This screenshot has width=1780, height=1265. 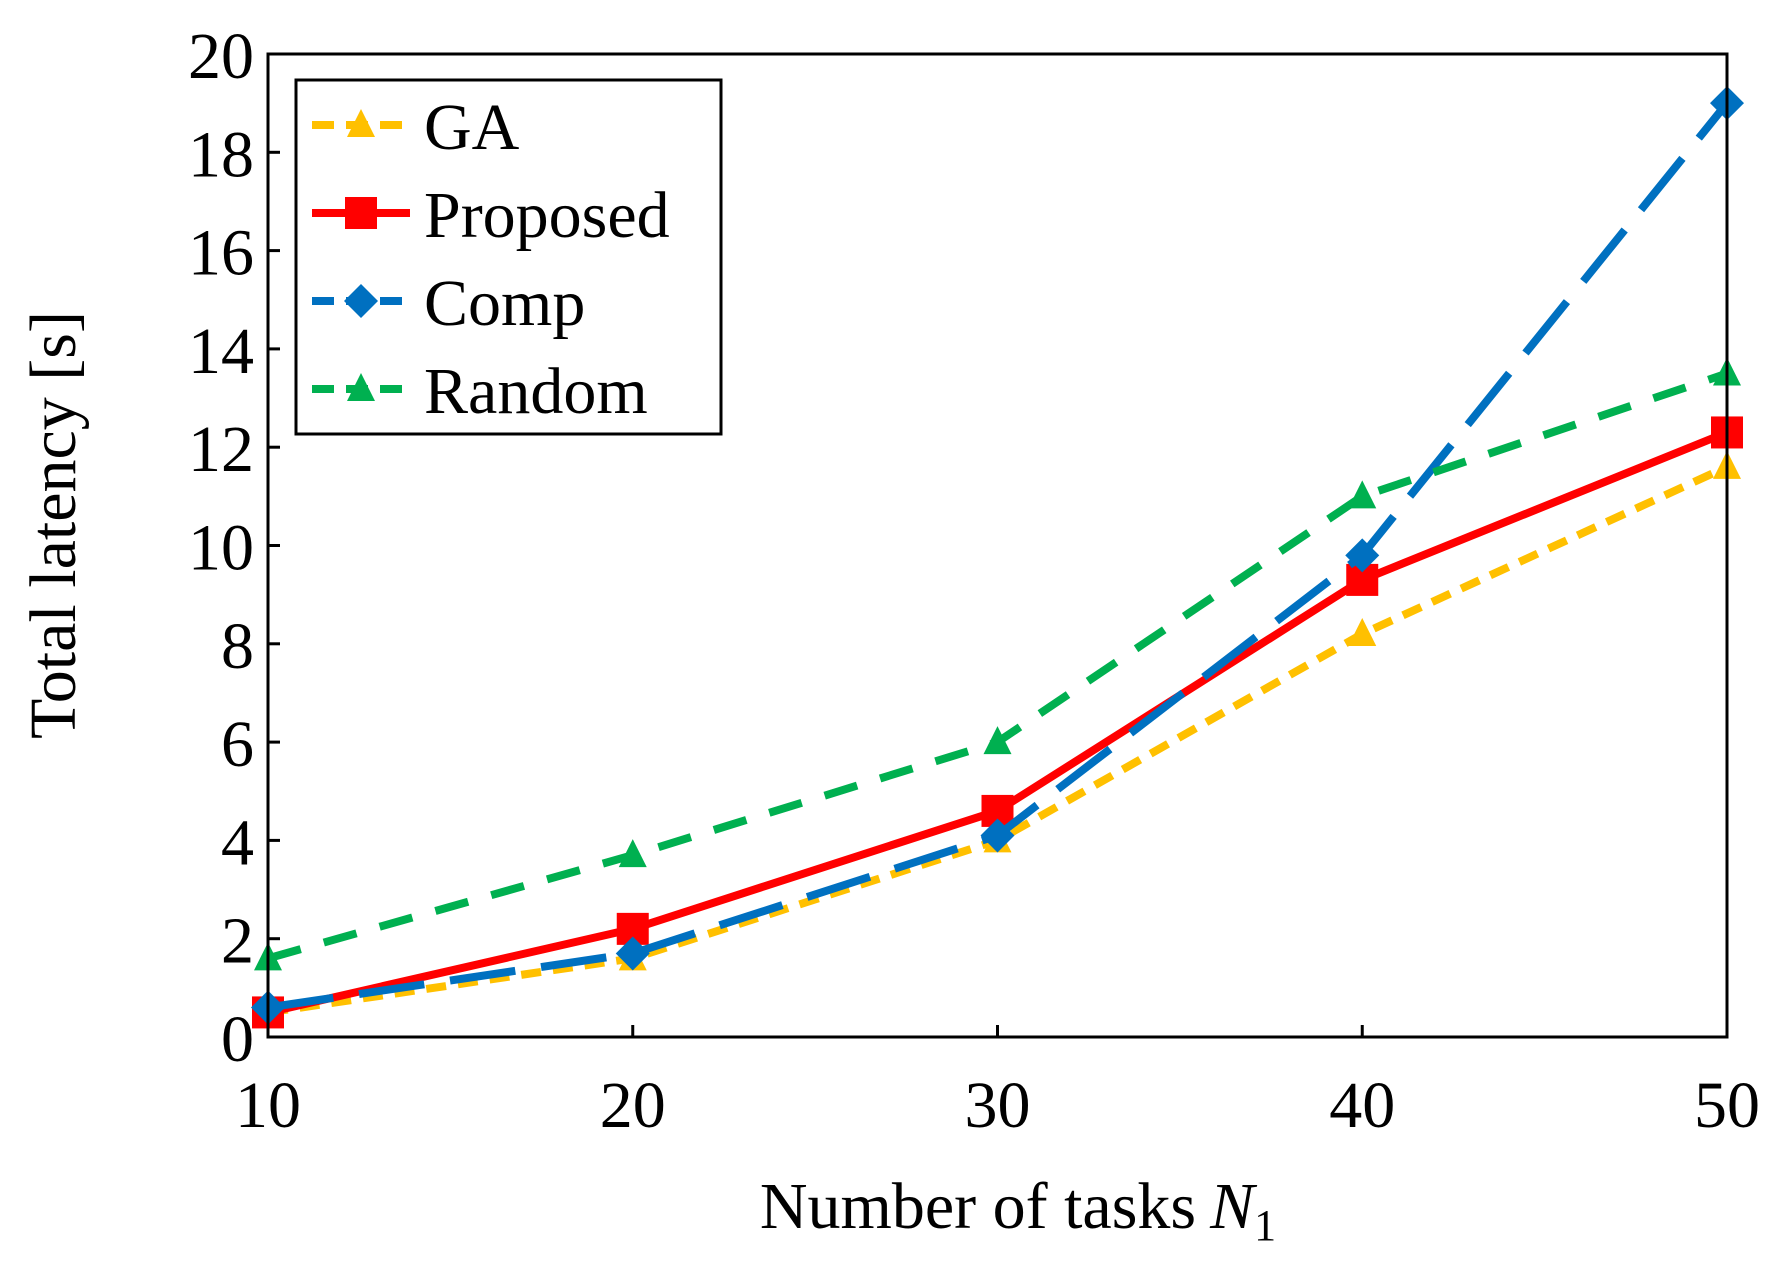 I want to click on y-tick-label: 18, so click(x=221, y=154).